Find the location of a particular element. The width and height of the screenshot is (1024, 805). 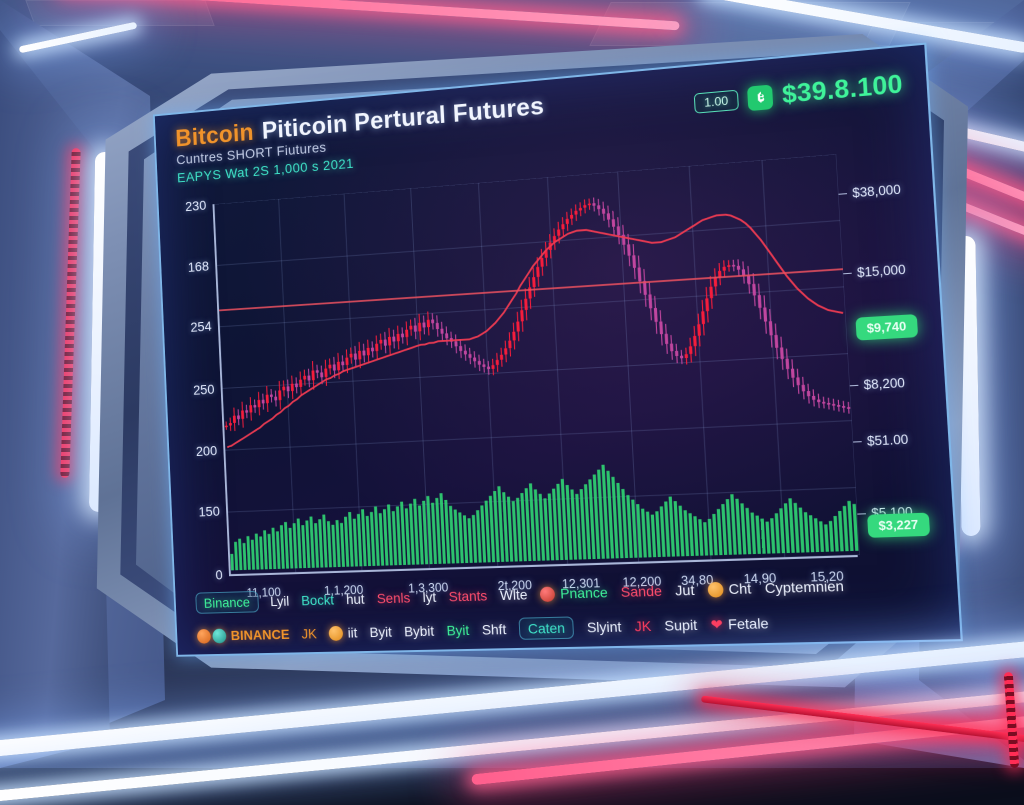

legend-item-label: Supit is located at coordinates (681, 625).